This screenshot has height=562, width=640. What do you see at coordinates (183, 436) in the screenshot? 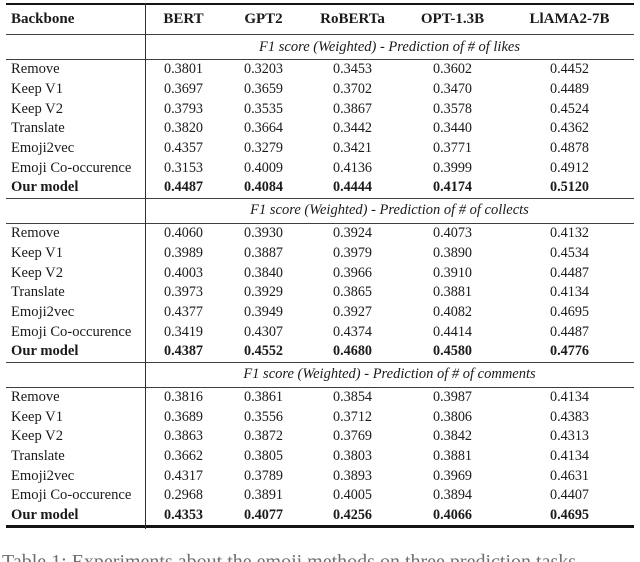
I see `f1-value: 0.3863` at bounding box center [183, 436].